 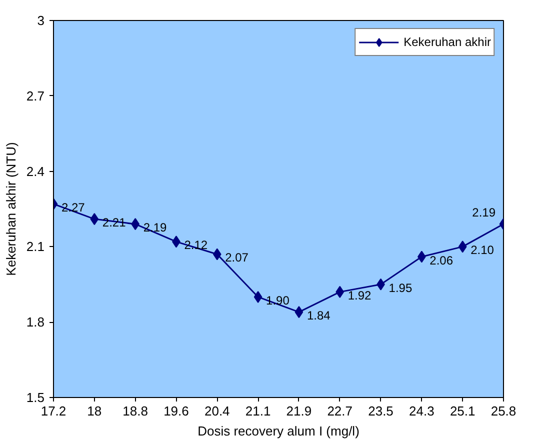 I want to click on x-tick-label: 22.7, so click(x=340, y=411).